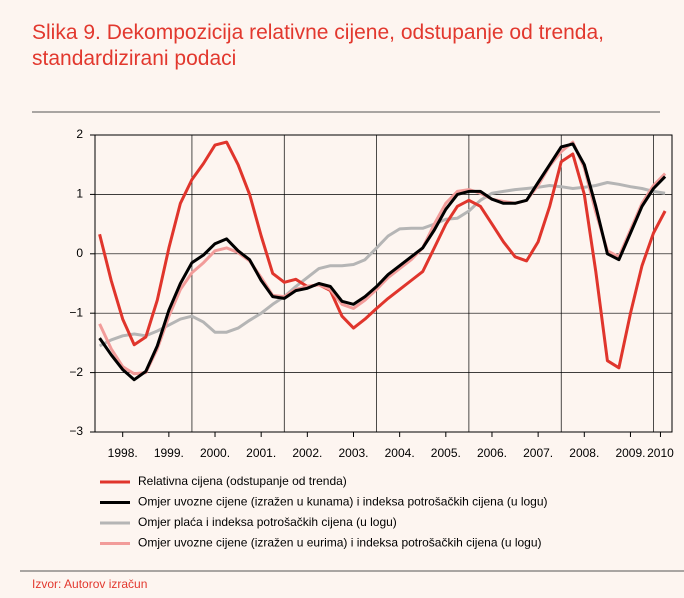 The height and width of the screenshot is (598, 684). I want to click on x-tick-label: 2003., so click(353, 453).